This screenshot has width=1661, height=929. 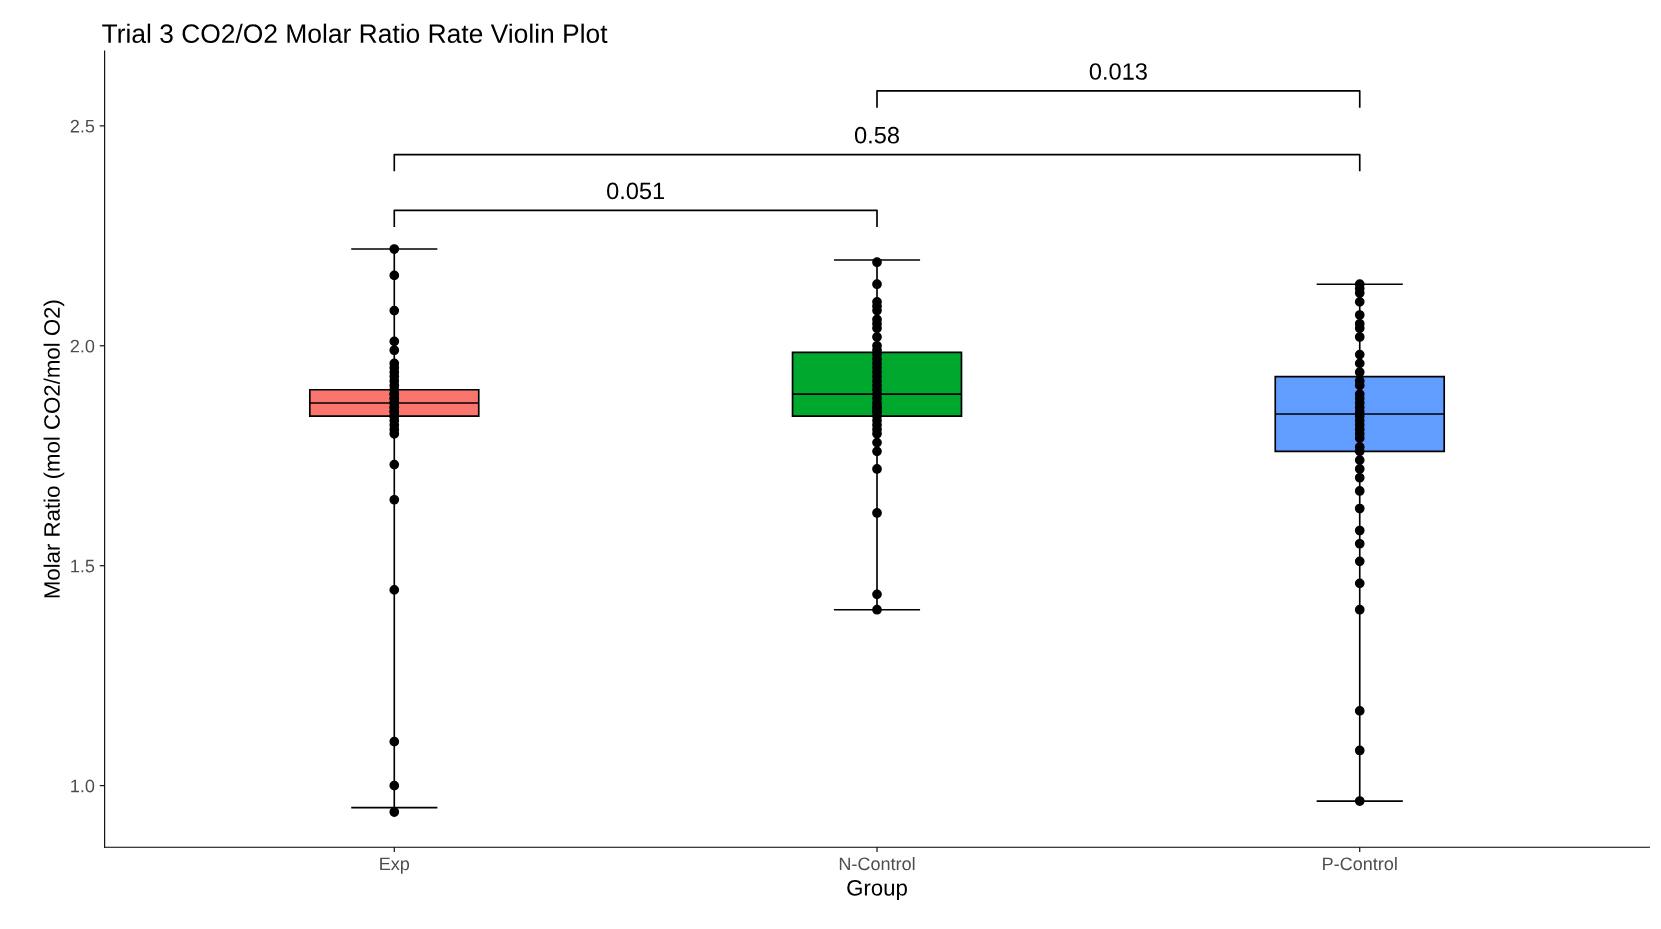 What do you see at coordinates (83, 786) in the screenshot?
I see `y-tick-label: 1.0` at bounding box center [83, 786].